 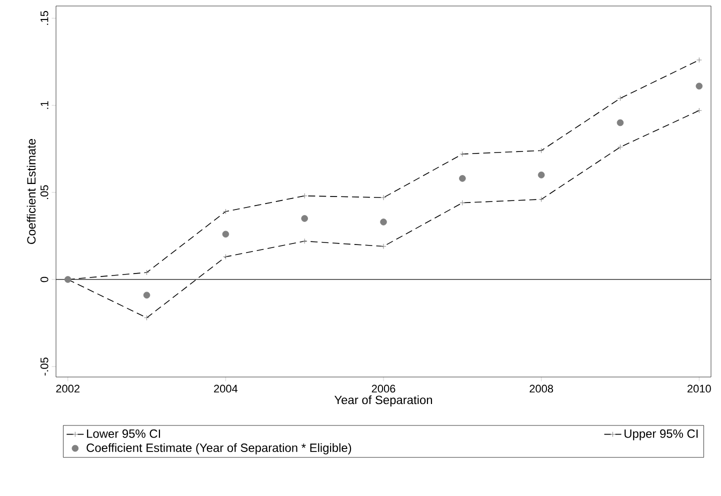 I want to click on x-tick-label: 2008, so click(x=542, y=388).